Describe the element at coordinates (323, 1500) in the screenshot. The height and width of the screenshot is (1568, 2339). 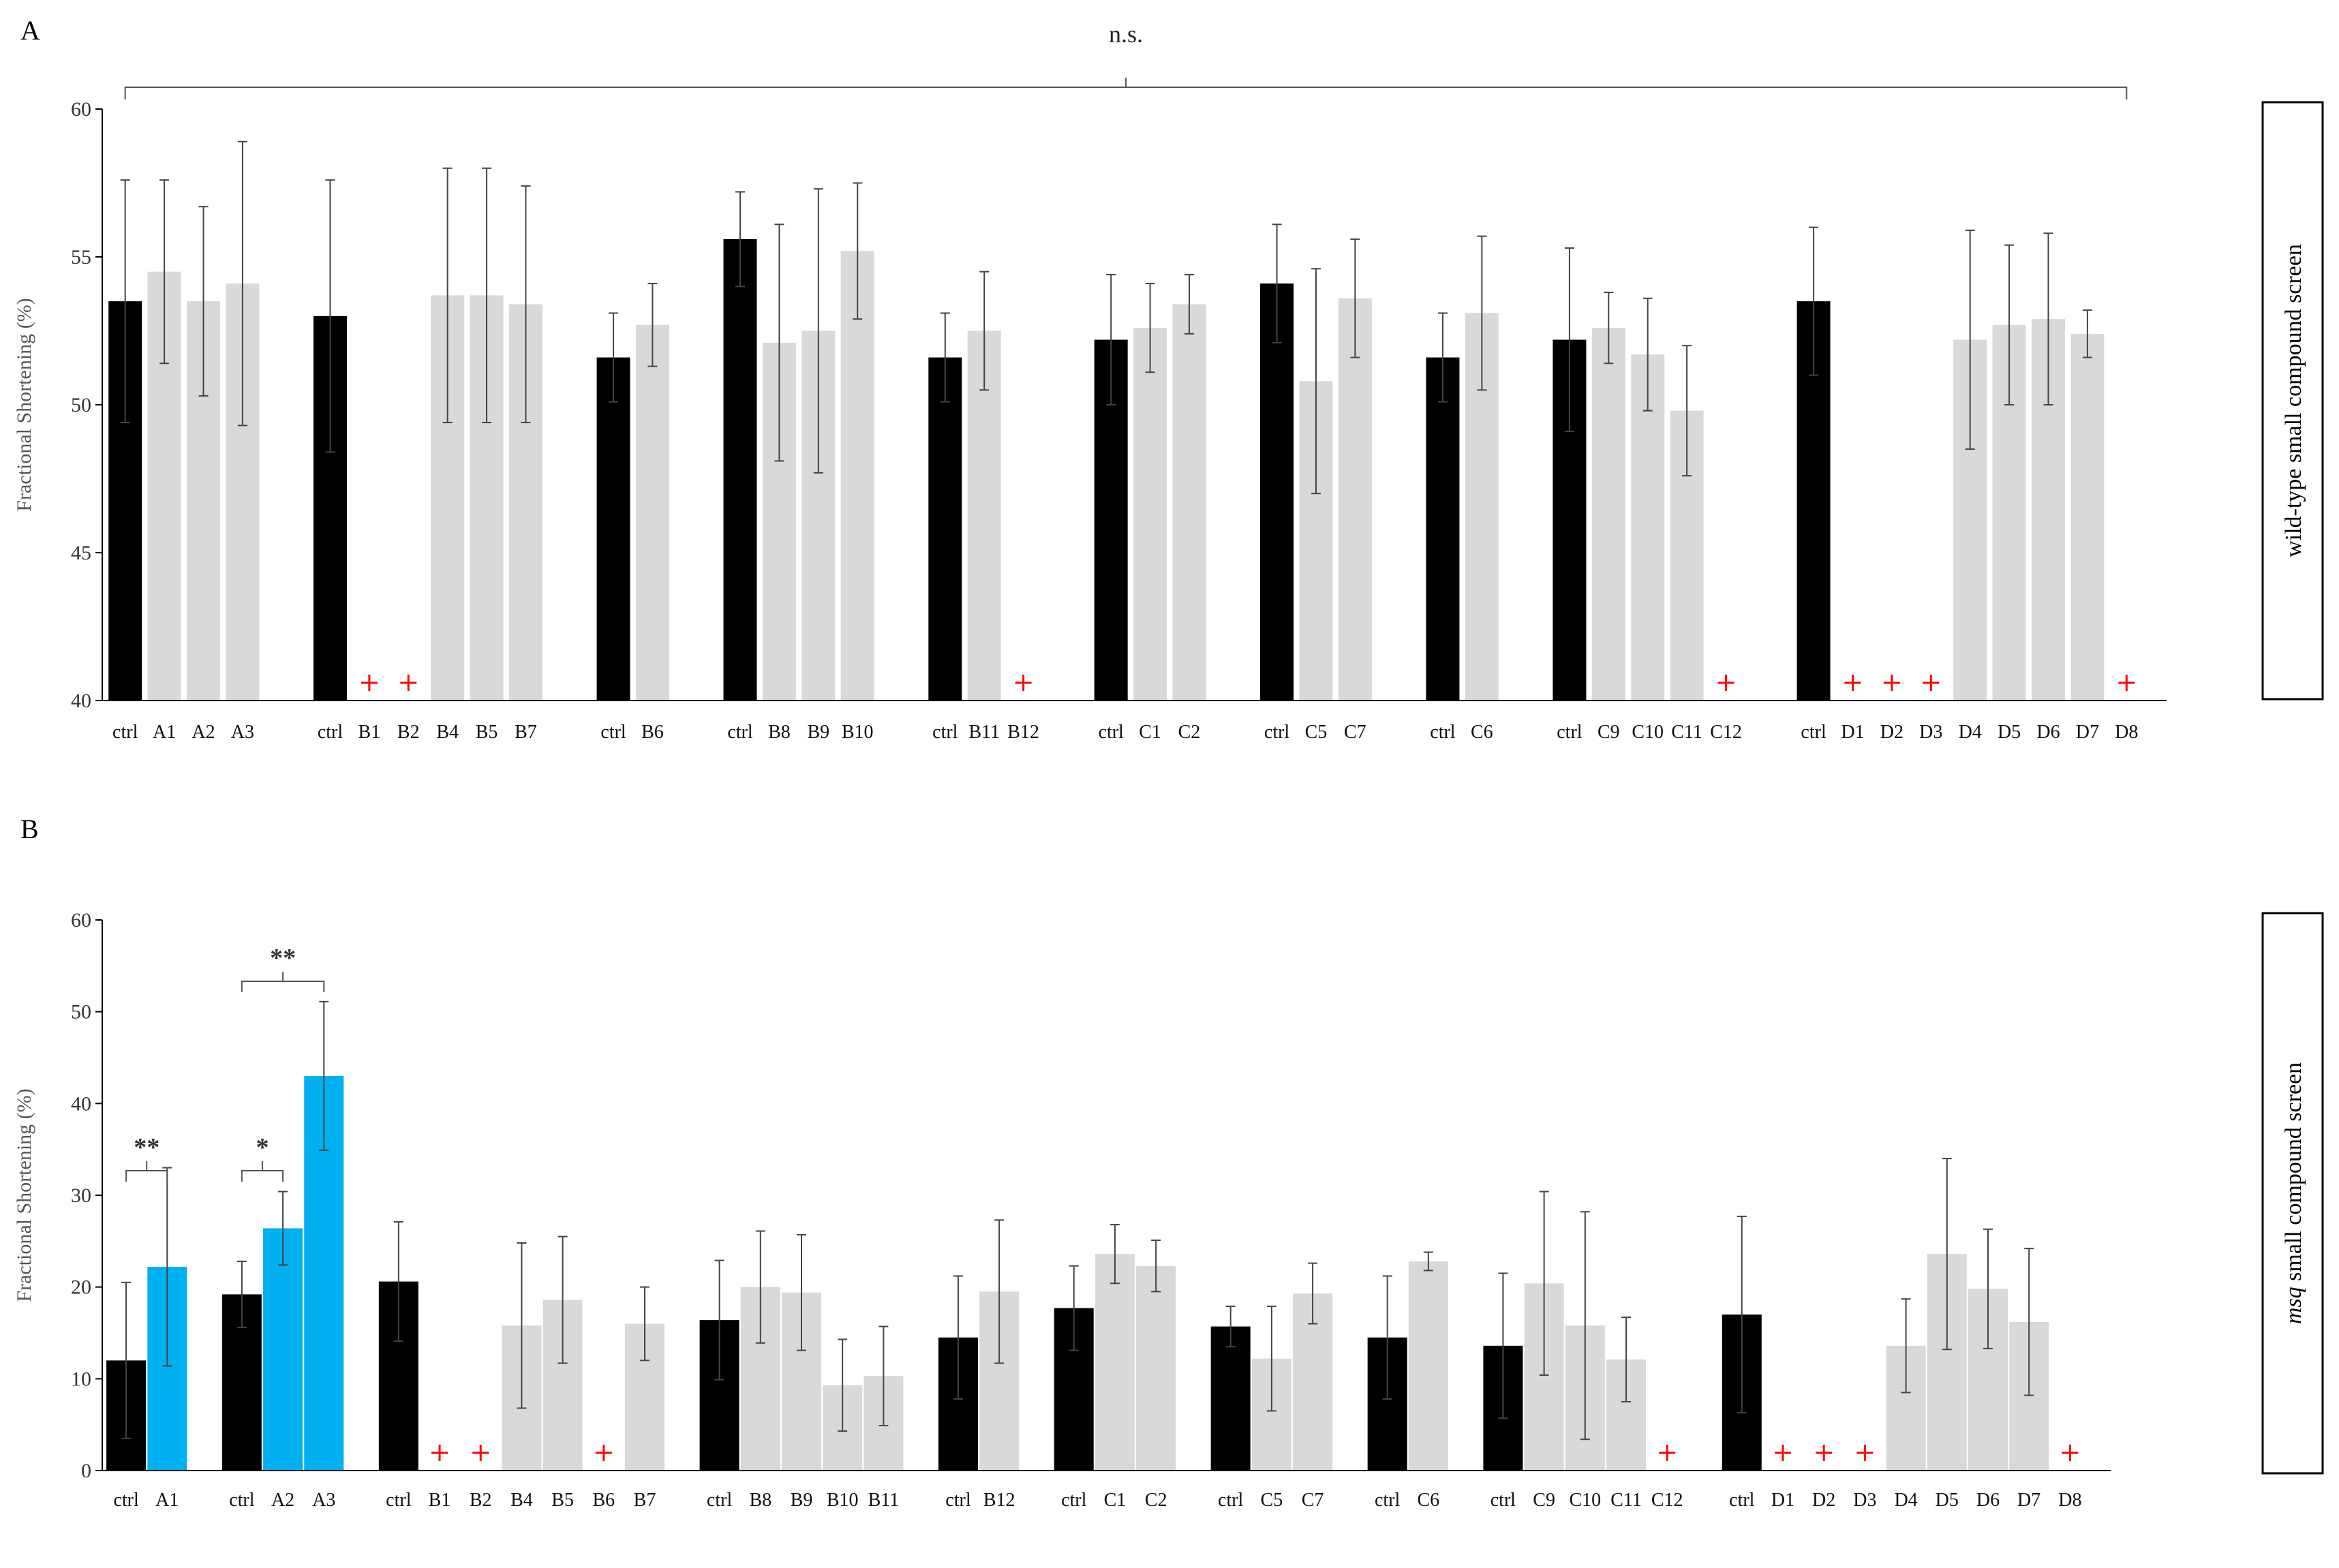
I see `x-tick-label: A3` at that location.